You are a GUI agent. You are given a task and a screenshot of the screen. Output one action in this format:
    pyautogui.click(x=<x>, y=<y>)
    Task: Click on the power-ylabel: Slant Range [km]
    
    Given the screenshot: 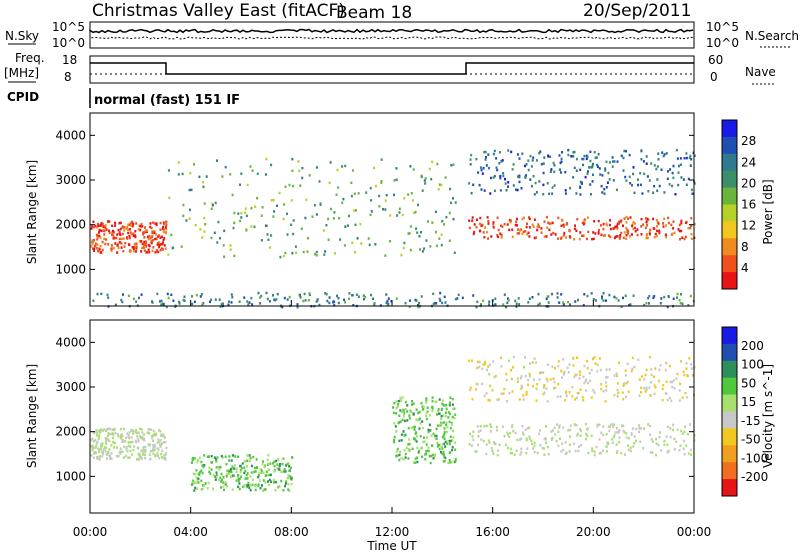 What is the action you would take?
    pyautogui.click(x=32, y=212)
    